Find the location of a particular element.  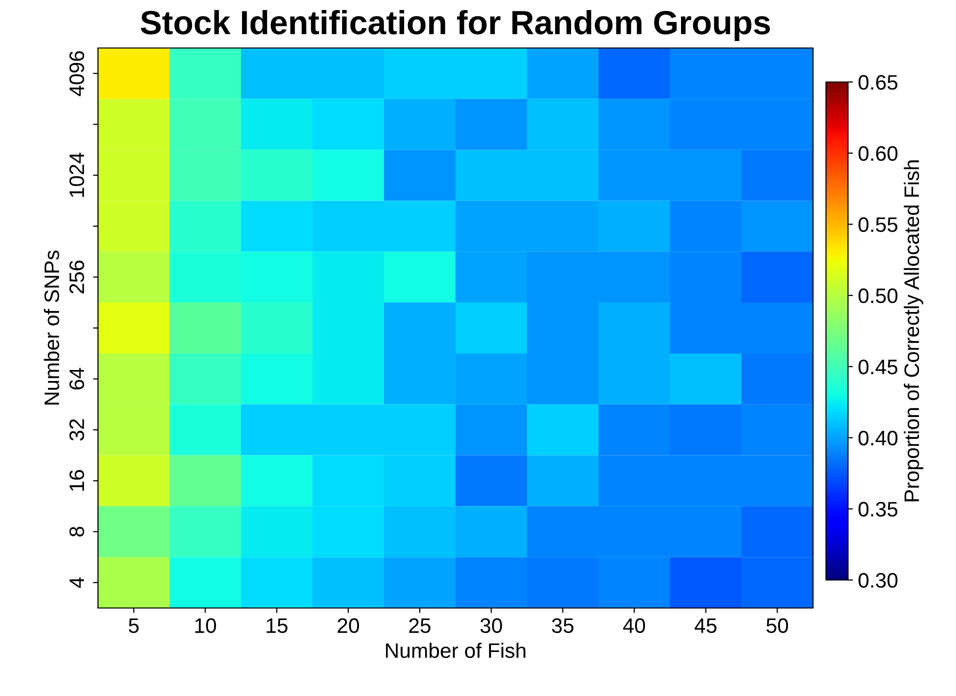

x-tick-label: 20 is located at coordinates (349, 626).